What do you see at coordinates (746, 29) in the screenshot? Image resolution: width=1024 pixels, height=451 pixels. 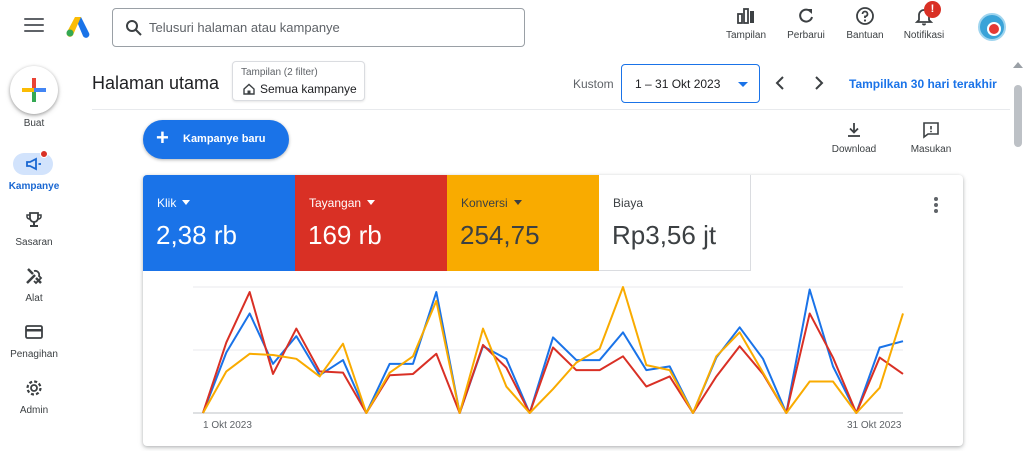 I see `tampilan-button: Tampilan` at bounding box center [746, 29].